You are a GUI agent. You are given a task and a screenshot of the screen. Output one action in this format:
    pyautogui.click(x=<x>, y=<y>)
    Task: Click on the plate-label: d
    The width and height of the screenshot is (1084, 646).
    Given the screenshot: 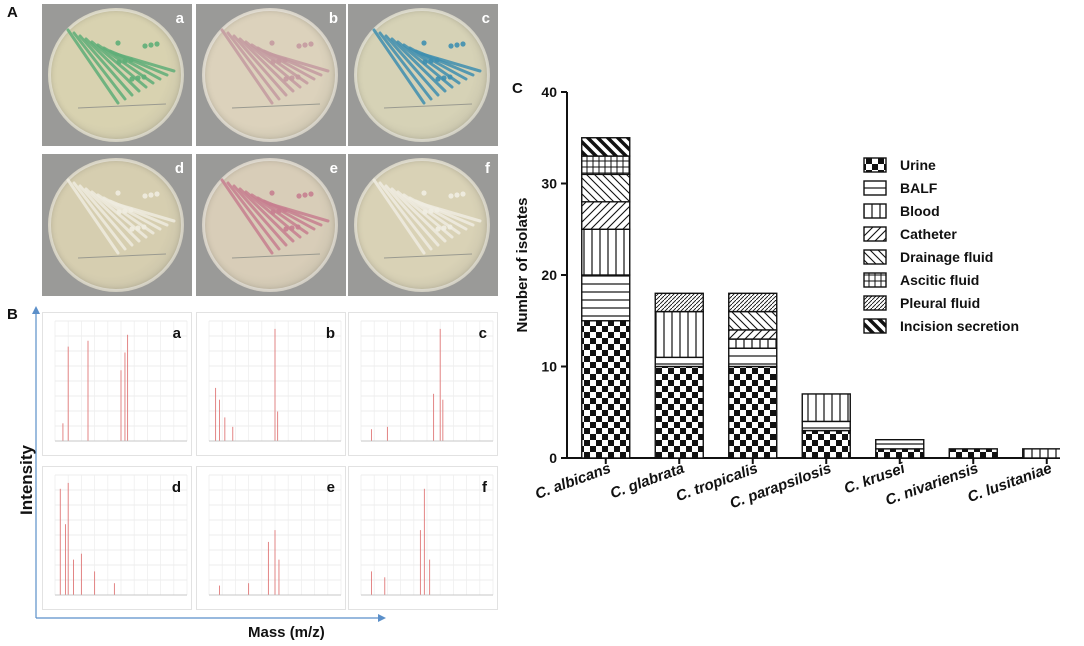 What is the action you would take?
    pyautogui.click(x=179, y=168)
    